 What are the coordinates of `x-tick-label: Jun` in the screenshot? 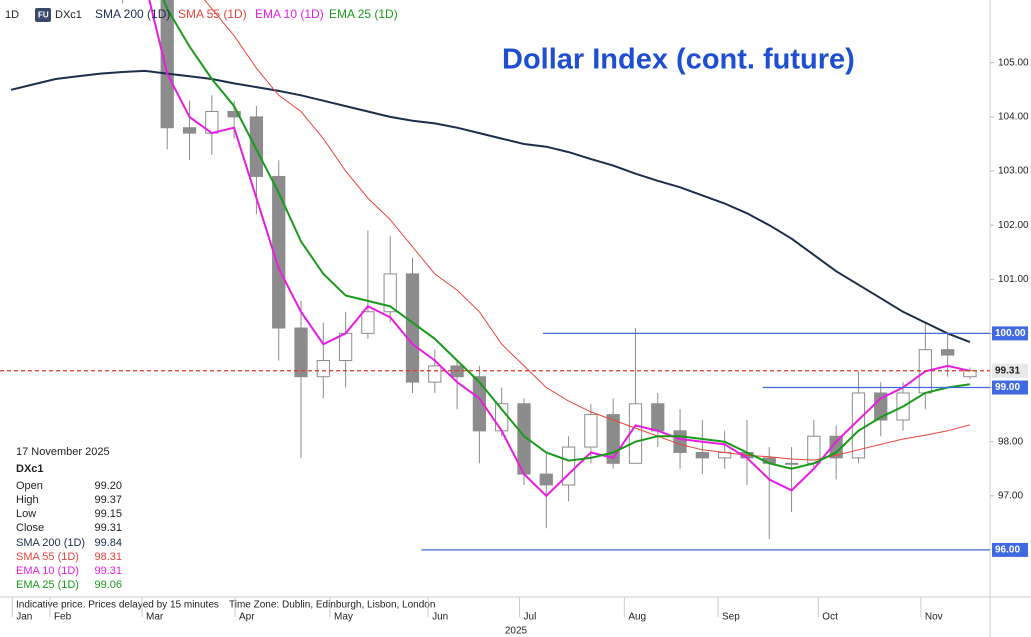 It's located at (440, 617).